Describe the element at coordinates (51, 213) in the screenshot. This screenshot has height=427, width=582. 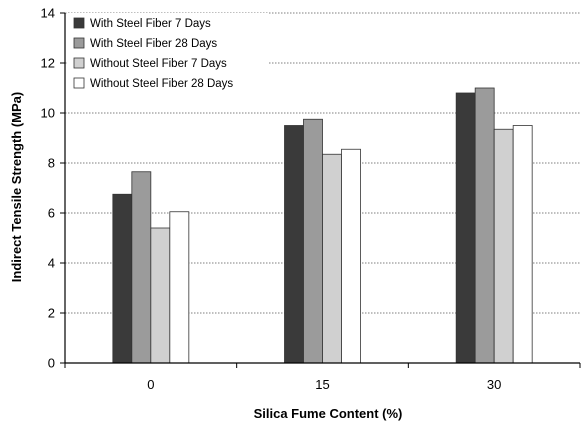
I see `y-tick-label-6: 6` at that location.